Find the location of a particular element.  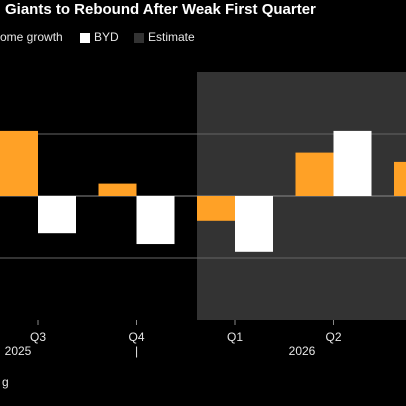

group-label: 2025 is located at coordinates (18, 351).